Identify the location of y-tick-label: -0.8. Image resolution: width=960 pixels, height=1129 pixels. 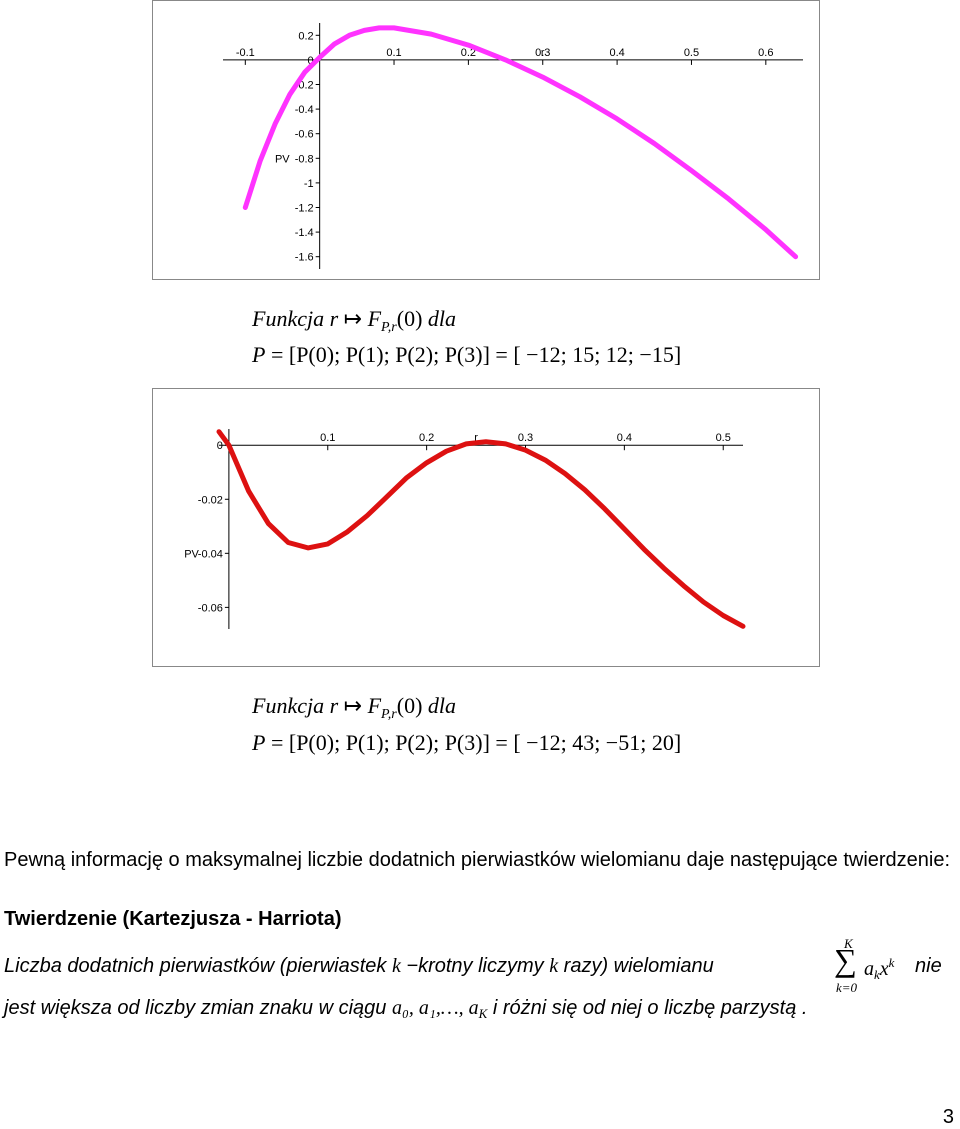
(304, 159).